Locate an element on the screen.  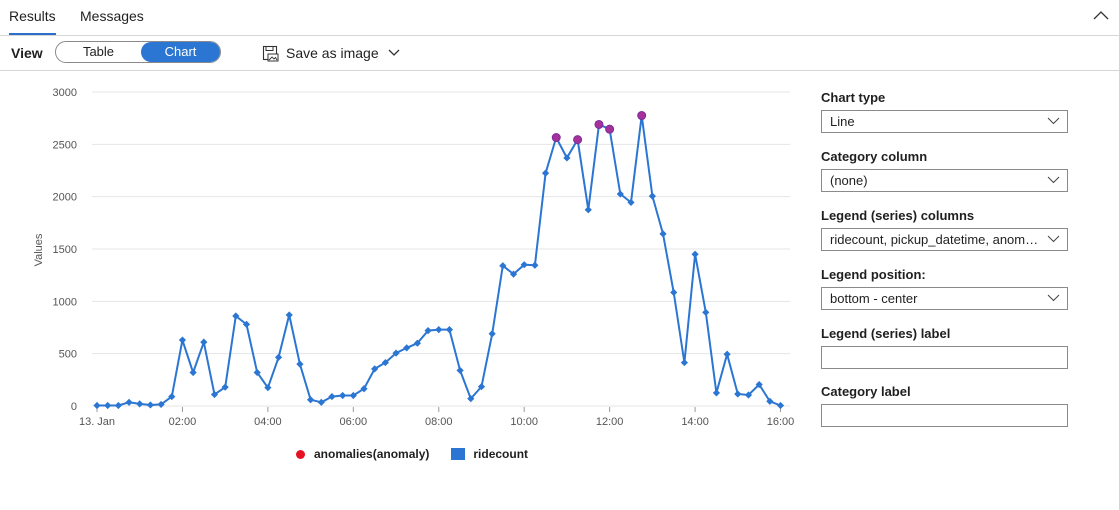
anomaly-series-points is located at coordinates (599, 128).